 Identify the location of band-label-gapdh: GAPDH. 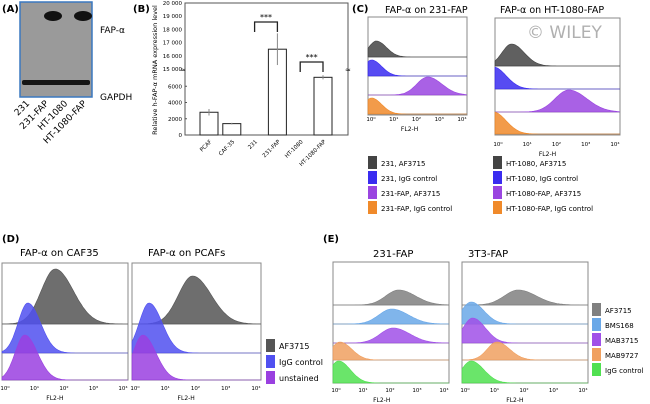
(116, 98).